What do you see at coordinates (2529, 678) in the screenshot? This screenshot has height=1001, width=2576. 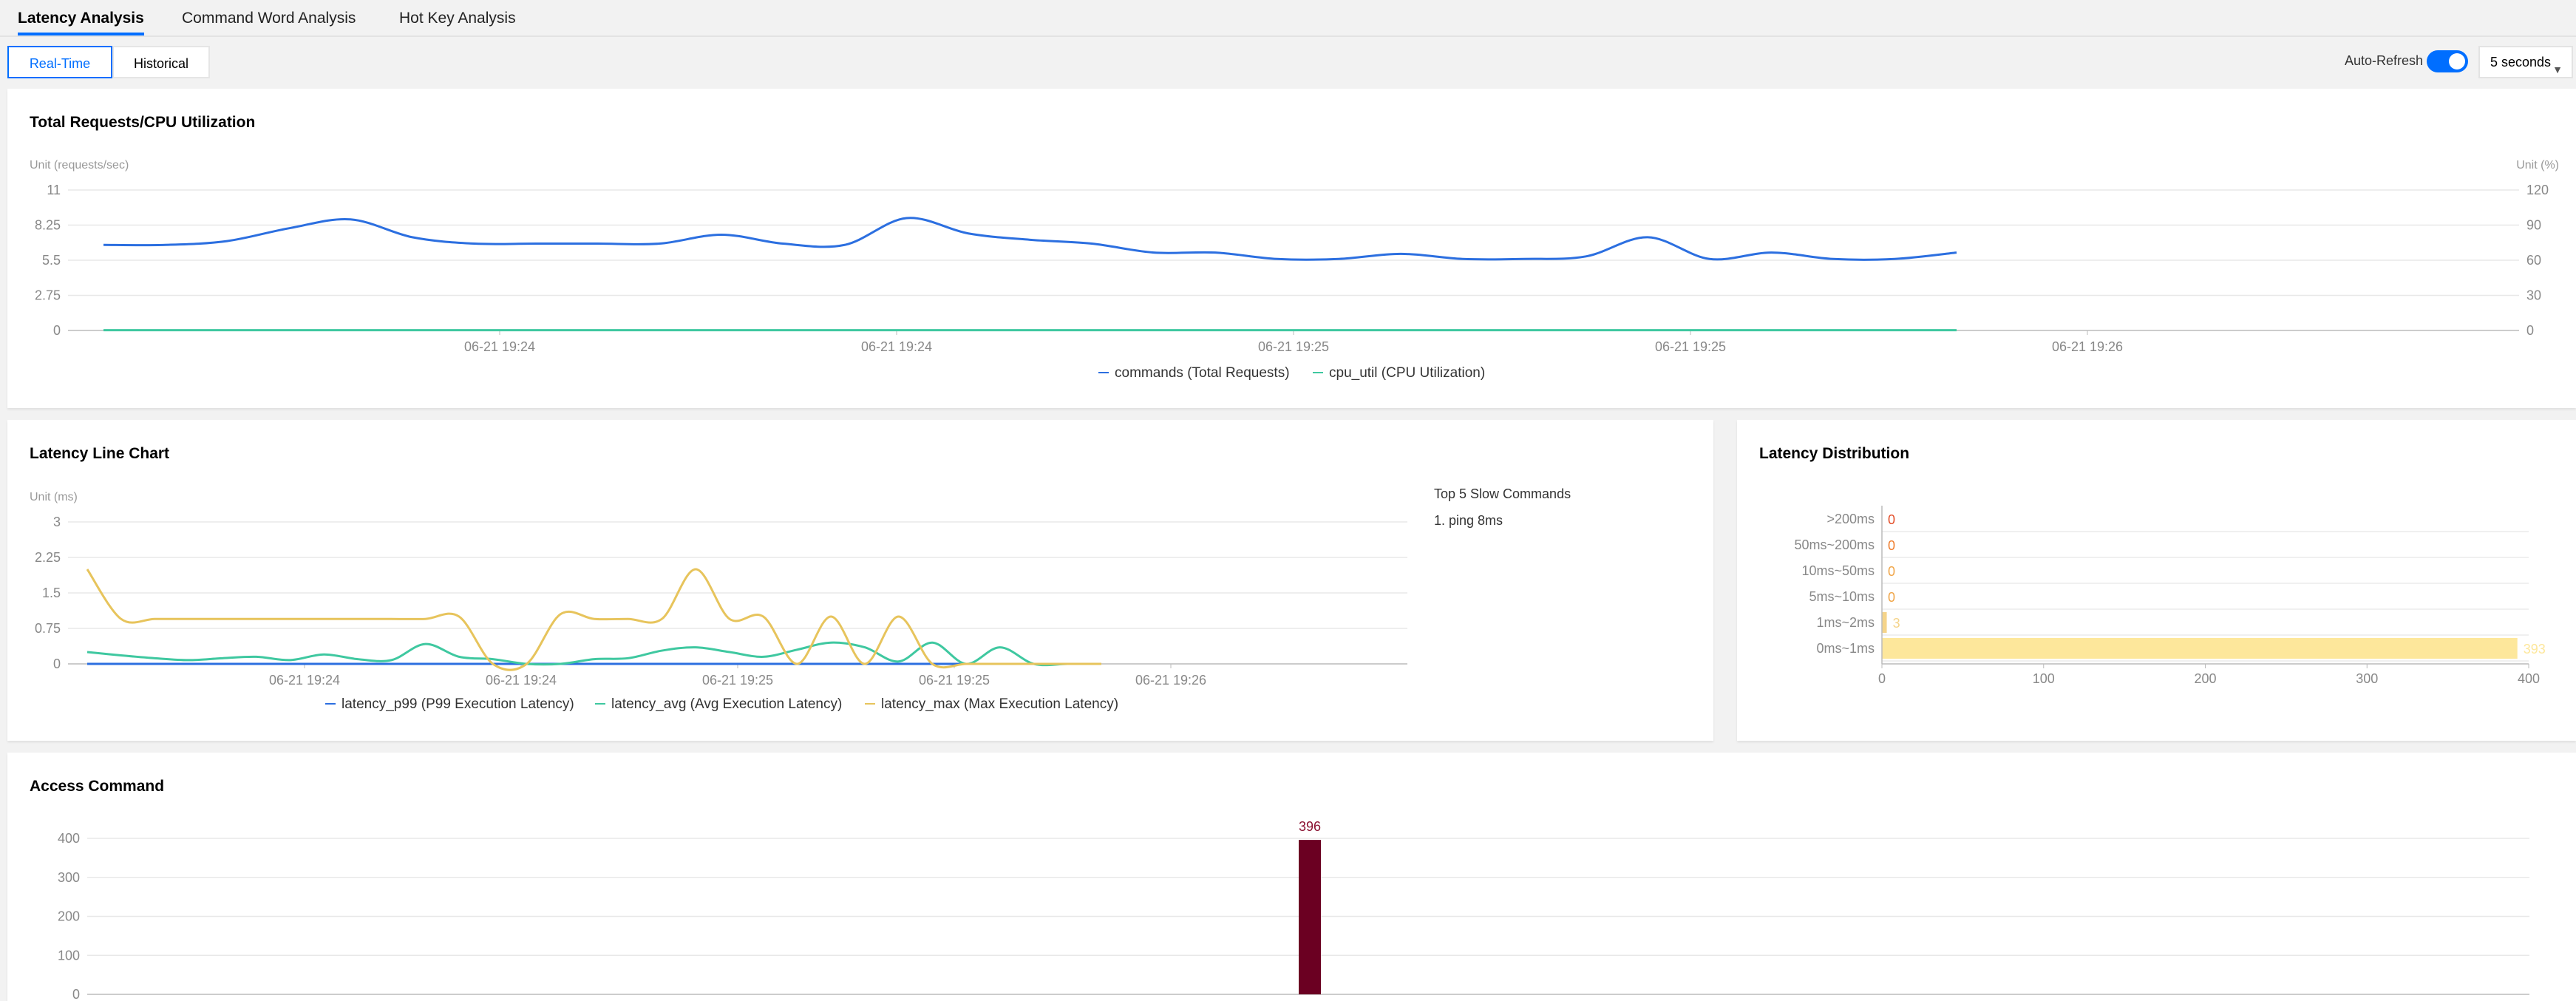 I see `x-tick-label: 400` at bounding box center [2529, 678].